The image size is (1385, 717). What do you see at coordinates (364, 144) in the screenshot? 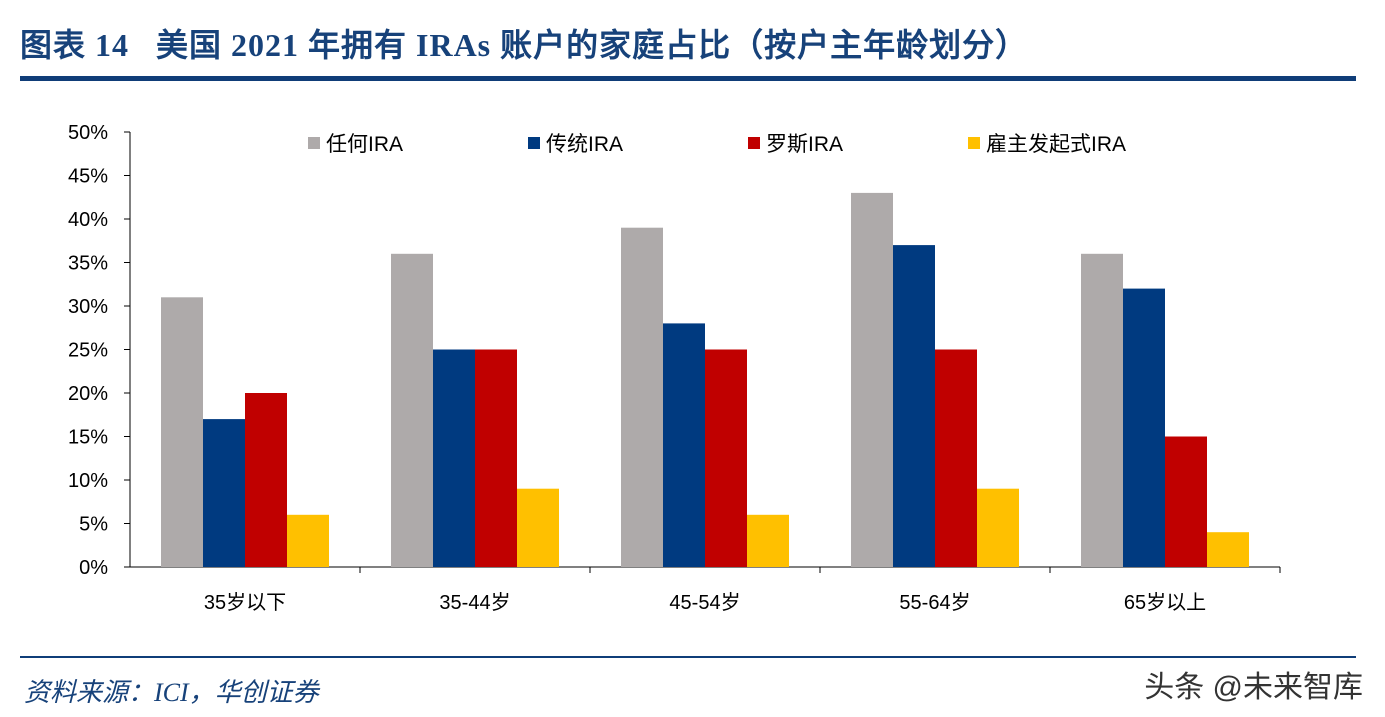
I see `legend-label: 任何IRA` at bounding box center [364, 144].